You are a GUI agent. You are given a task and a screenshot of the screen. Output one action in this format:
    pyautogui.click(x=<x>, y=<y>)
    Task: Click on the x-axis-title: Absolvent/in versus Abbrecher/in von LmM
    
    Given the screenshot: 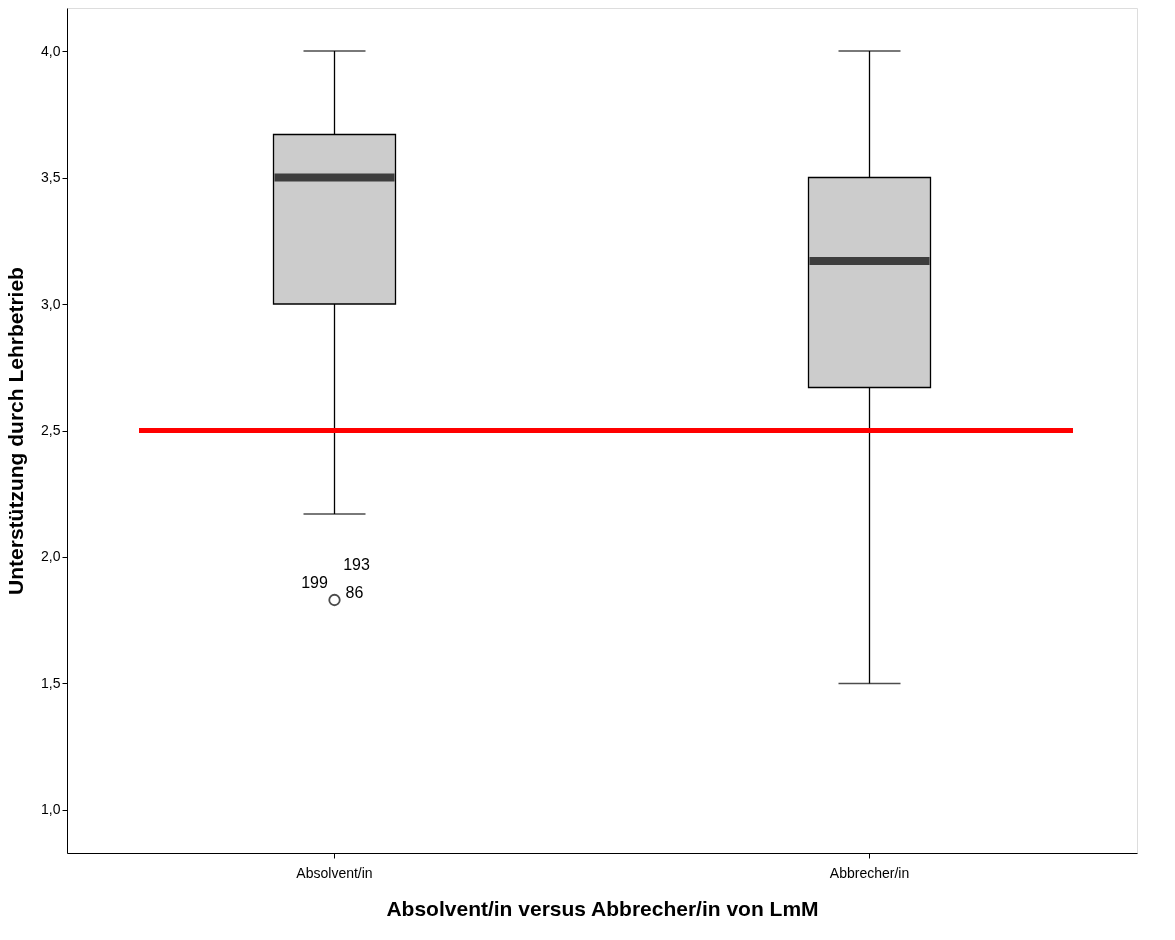 What is the action you would take?
    pyautogui.click(x=602, y=908)
    